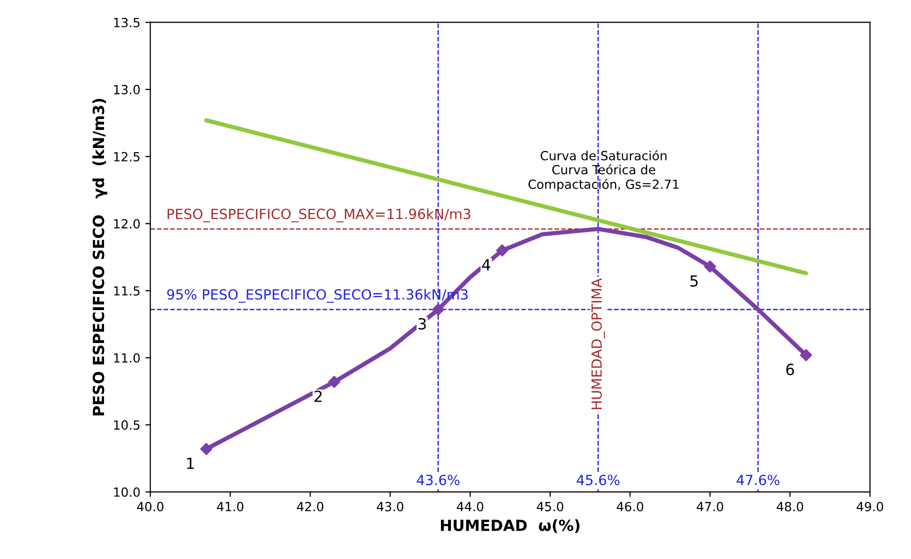  I want to click on y-tick-label: 13.5, so click(127, 23).